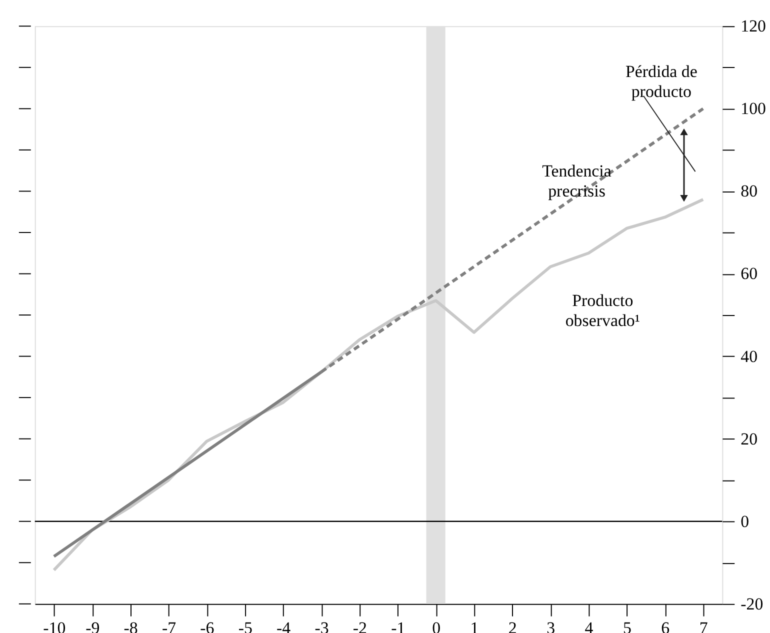 The height and width of the screenshot is (633, 770). What do you see at coordinates (703, 625) in the screenshot?
I see `x-tick-label: 7` at bounding box center [703, 625].